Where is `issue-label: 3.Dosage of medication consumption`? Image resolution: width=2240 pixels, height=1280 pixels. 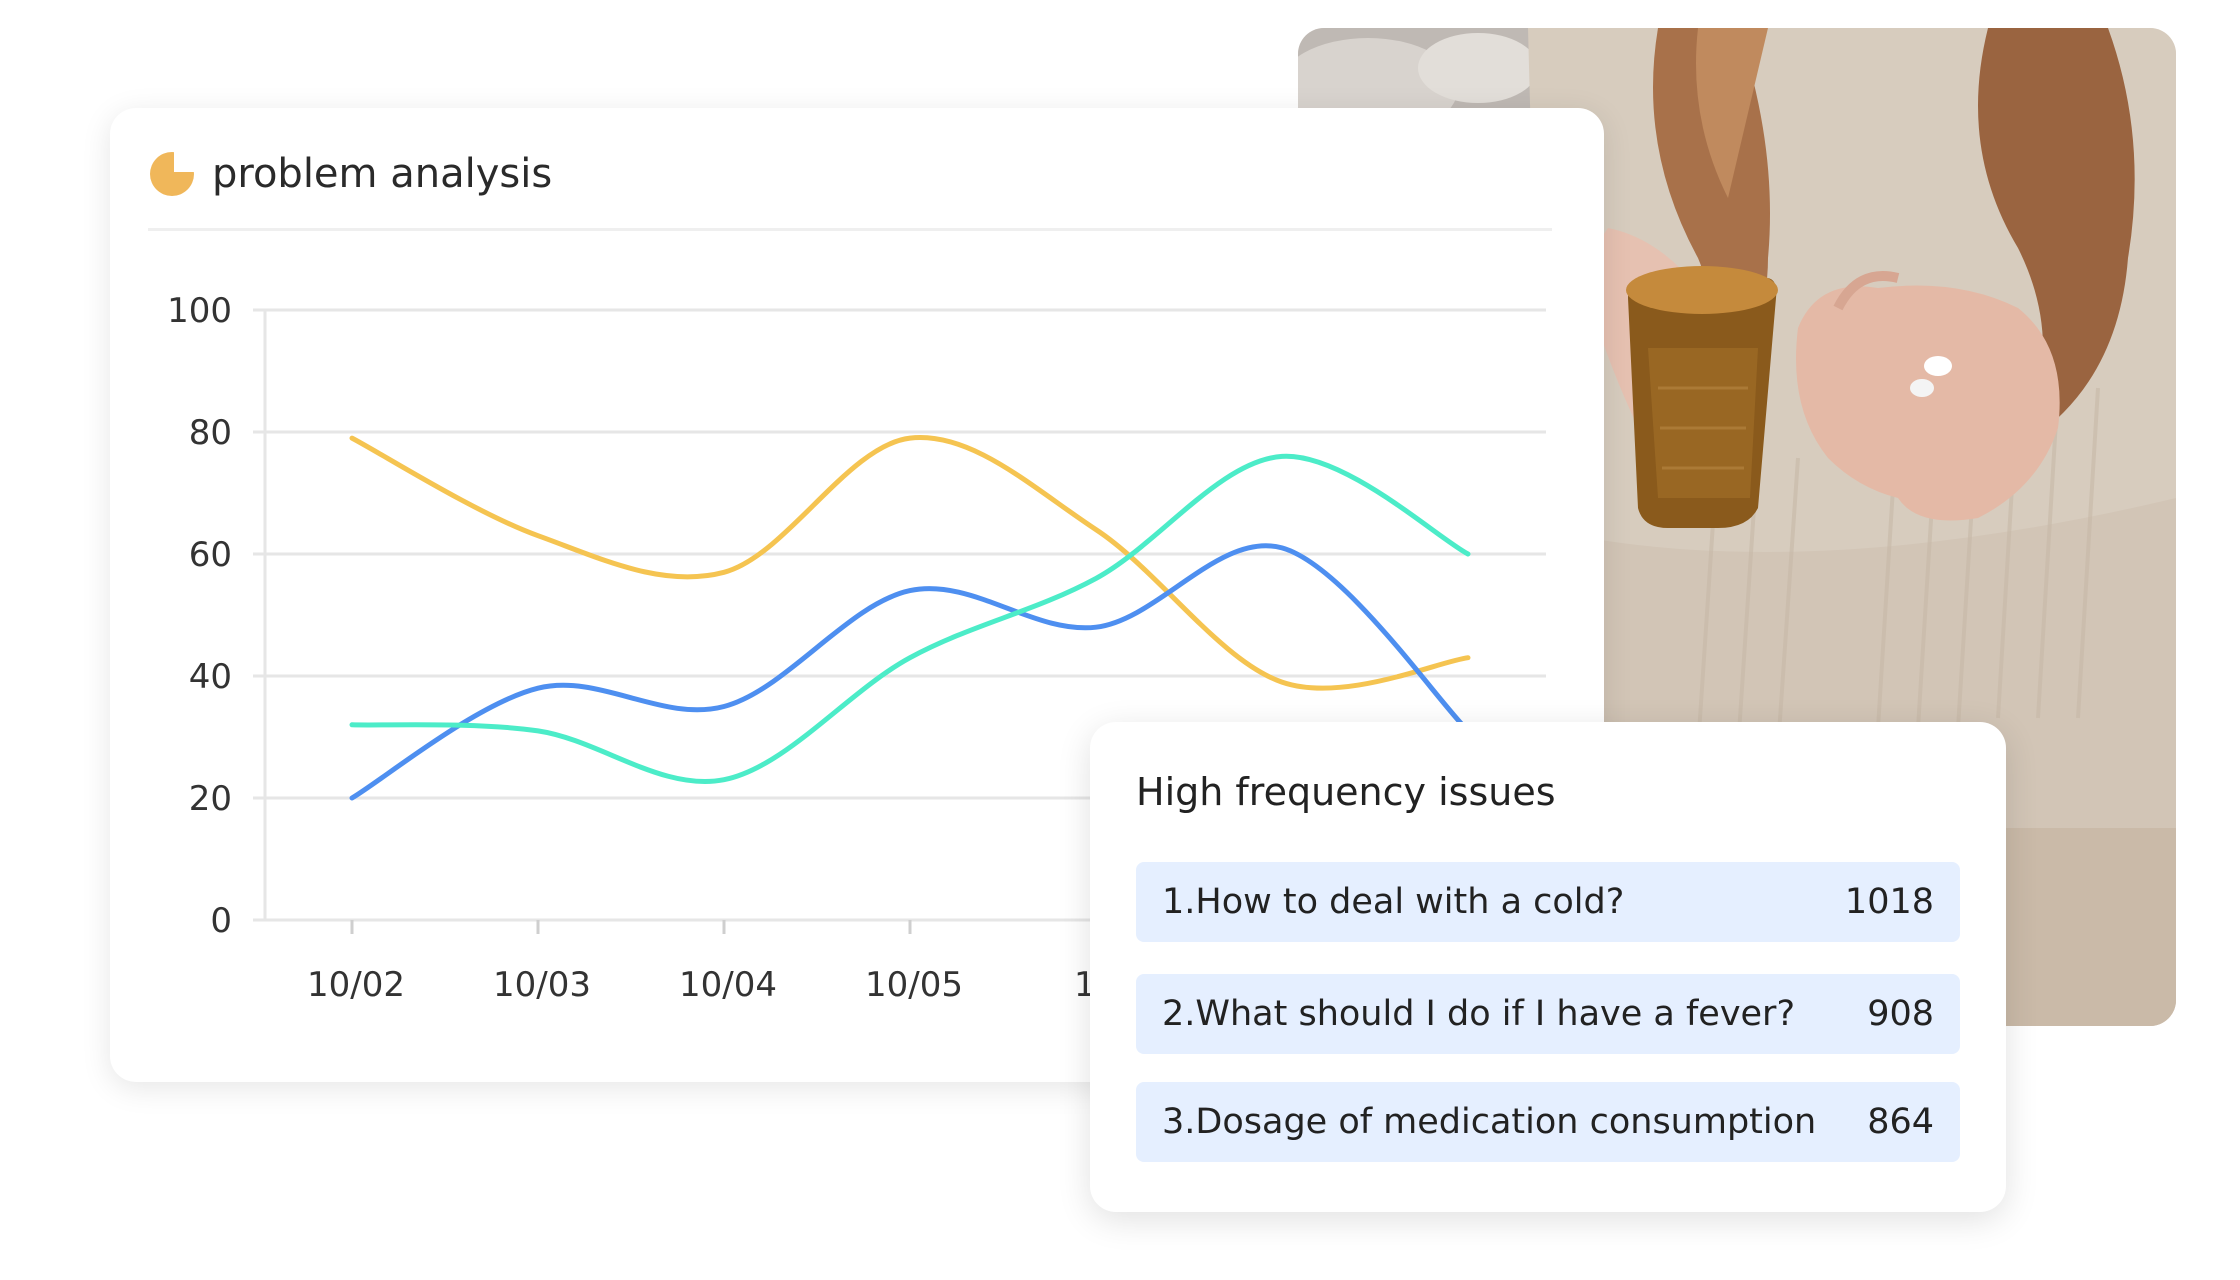
issue-label: 3.Dosage of medication consumption is located at coordinates (1489, 1122).